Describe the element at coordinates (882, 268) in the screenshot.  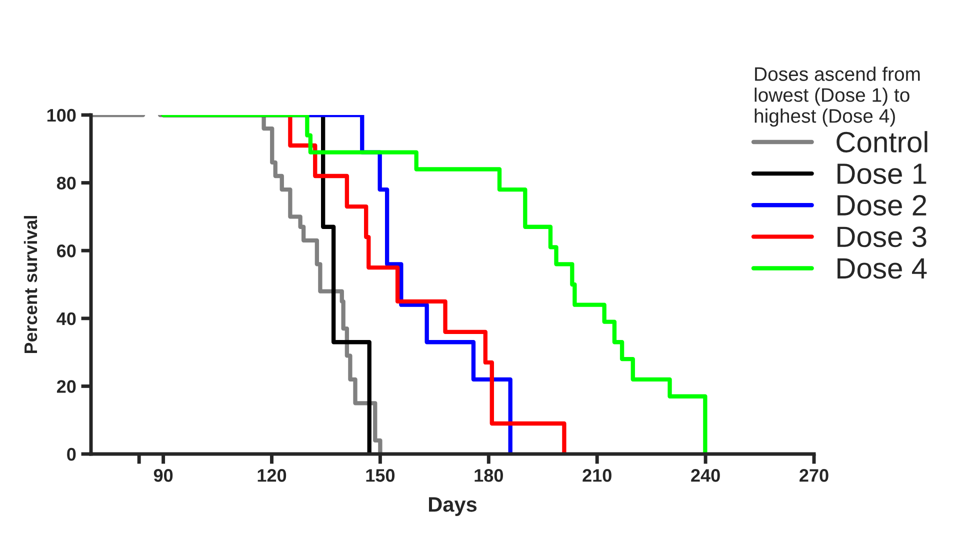
I see `legend-label: Dose 4` at that location.